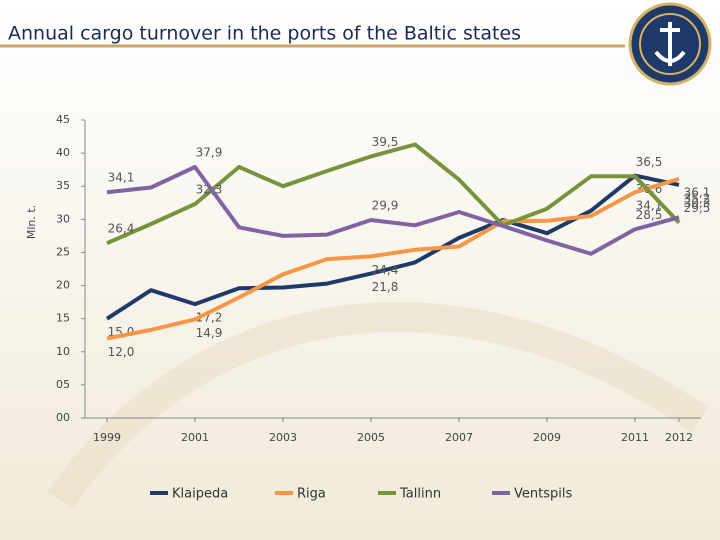 This screenshot has height=540, width=720. What do you see at coordinates (195, 437) in the screenshot?
I see `x-tick-label: 2001` at bounding box center [195, 437].